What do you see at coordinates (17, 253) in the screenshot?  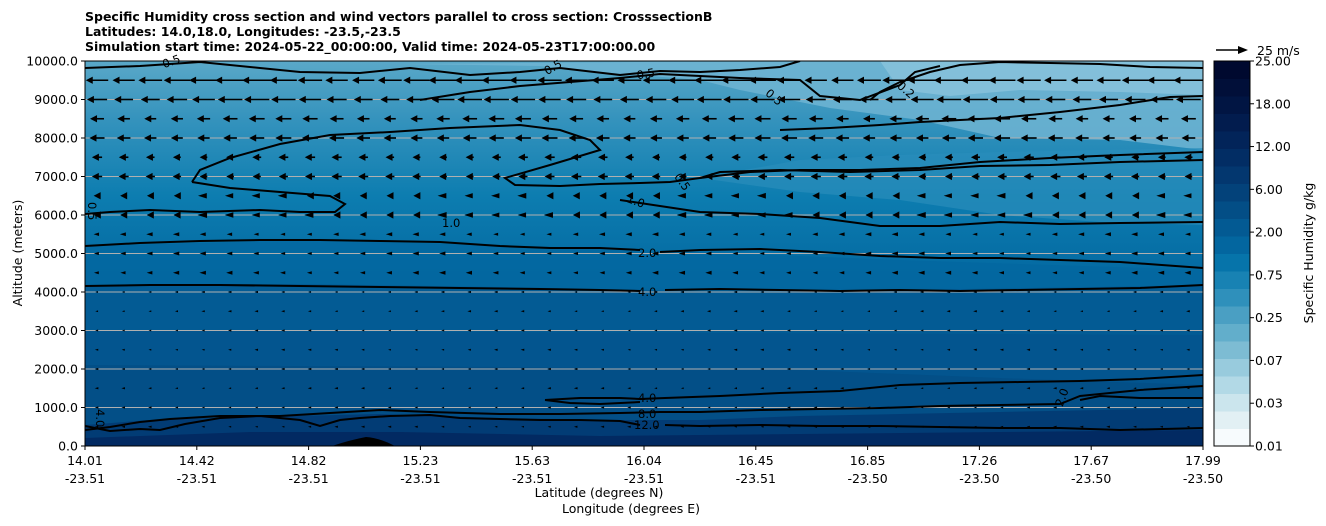 I see `y-axis-label: Altitude (meters)` at bounding box center [17, 253].